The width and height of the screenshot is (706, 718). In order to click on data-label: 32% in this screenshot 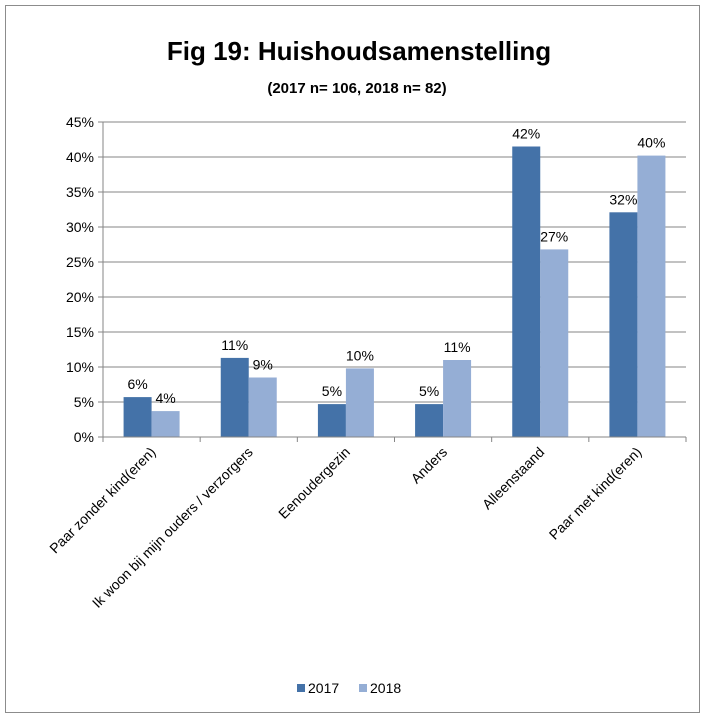, I will do `click(623, 199)`.